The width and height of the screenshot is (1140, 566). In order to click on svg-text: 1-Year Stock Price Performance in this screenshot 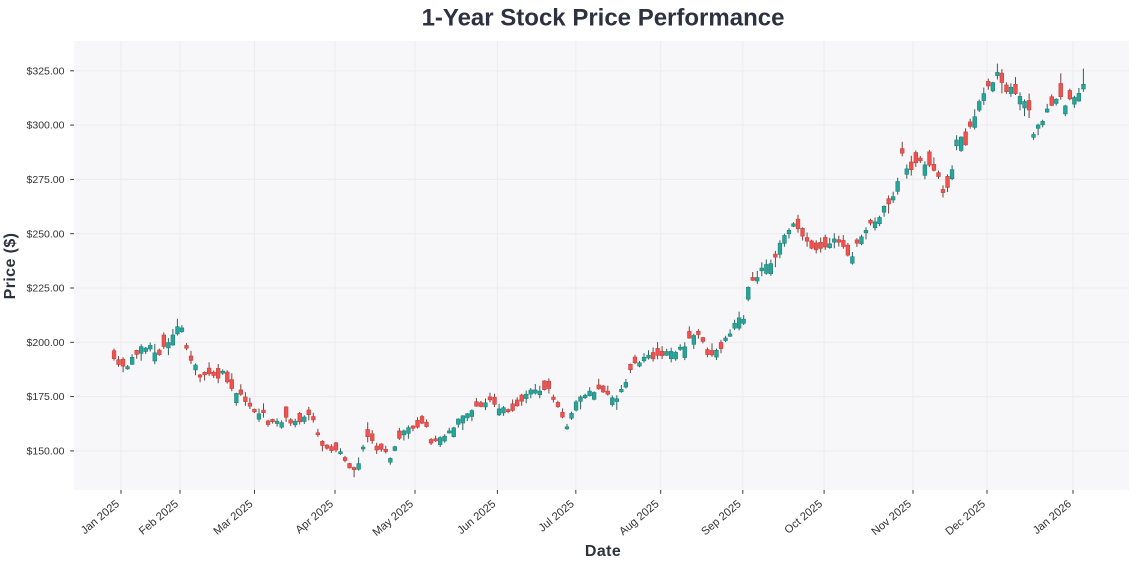, I will do `click(603, 18)`.